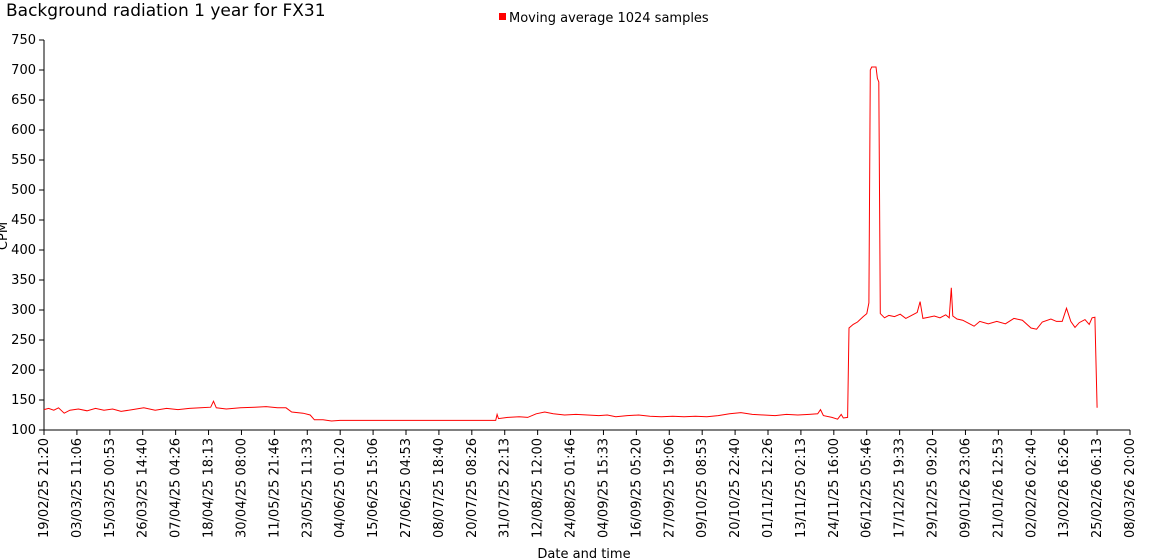 The image size is (1150, 560). Describe the element at coordinates (23, 40) in the screenshot. I see `y-tick-label: 750` at that location.